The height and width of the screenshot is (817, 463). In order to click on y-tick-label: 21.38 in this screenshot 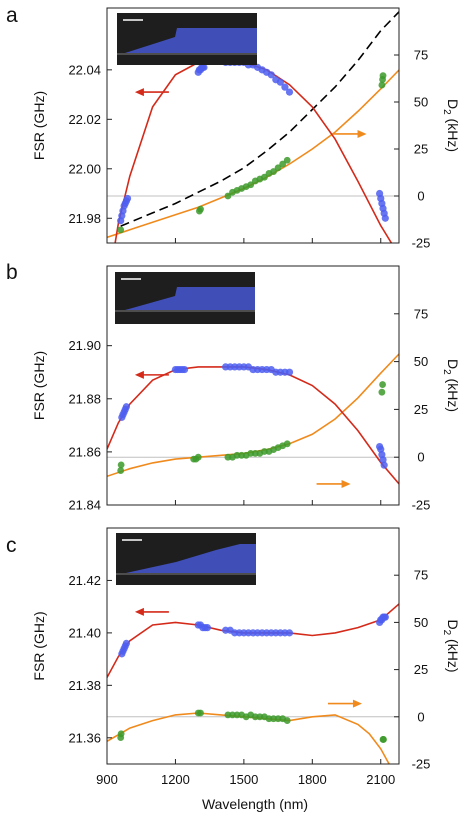, I will do `click(84, 685)`.